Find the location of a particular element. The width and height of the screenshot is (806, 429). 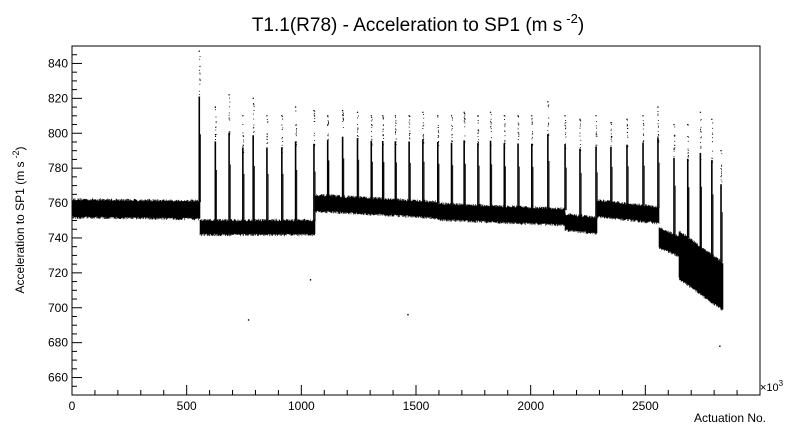

chart-title: T1.1(R78) - Acceleration to SP1 (m s -2) is located at coordinates (418, 23).